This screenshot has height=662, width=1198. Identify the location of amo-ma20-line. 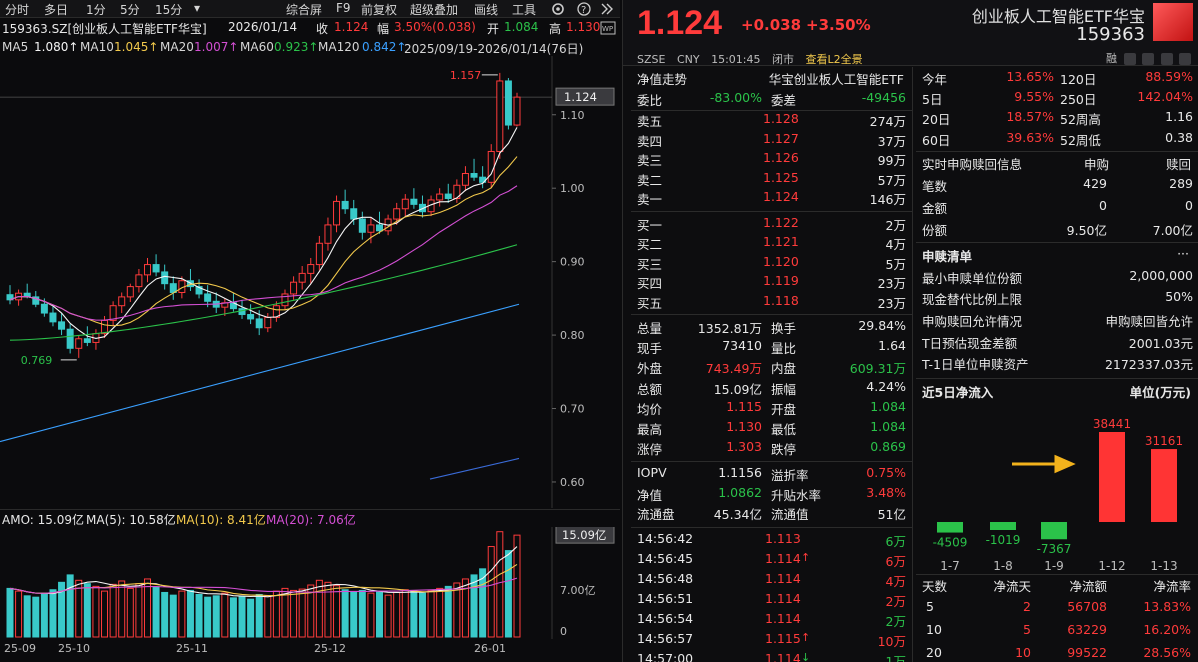
(263, 585).